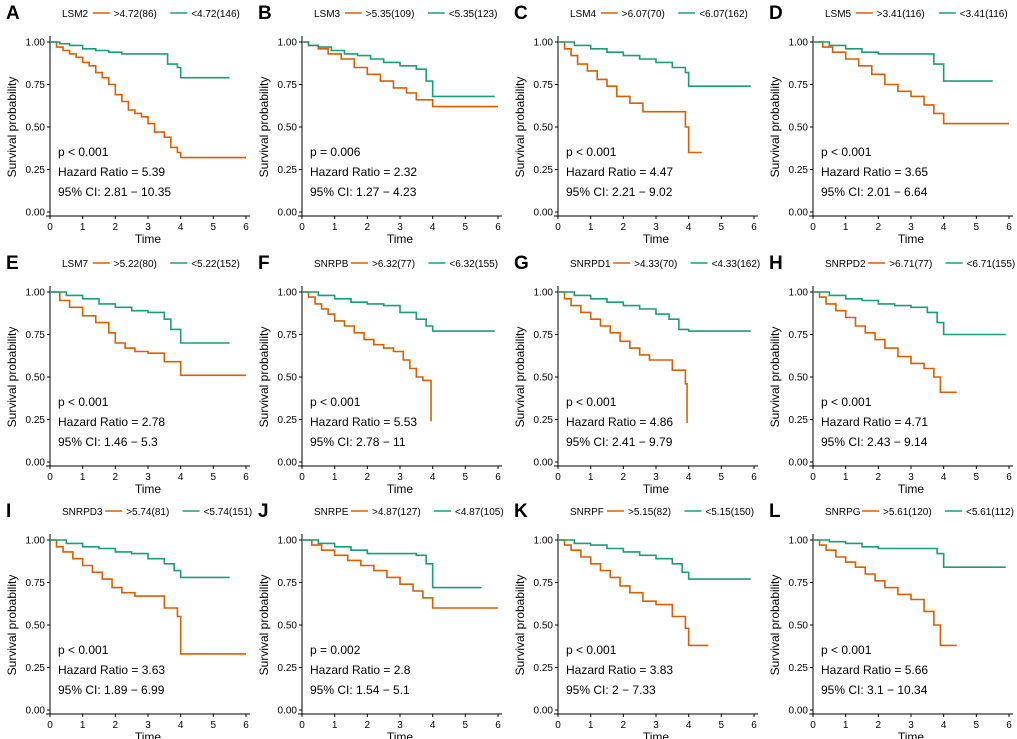 This screenshot has height=739, width=1017. I want to click on legend-gene-label: SNRPG, so click(843, 512).